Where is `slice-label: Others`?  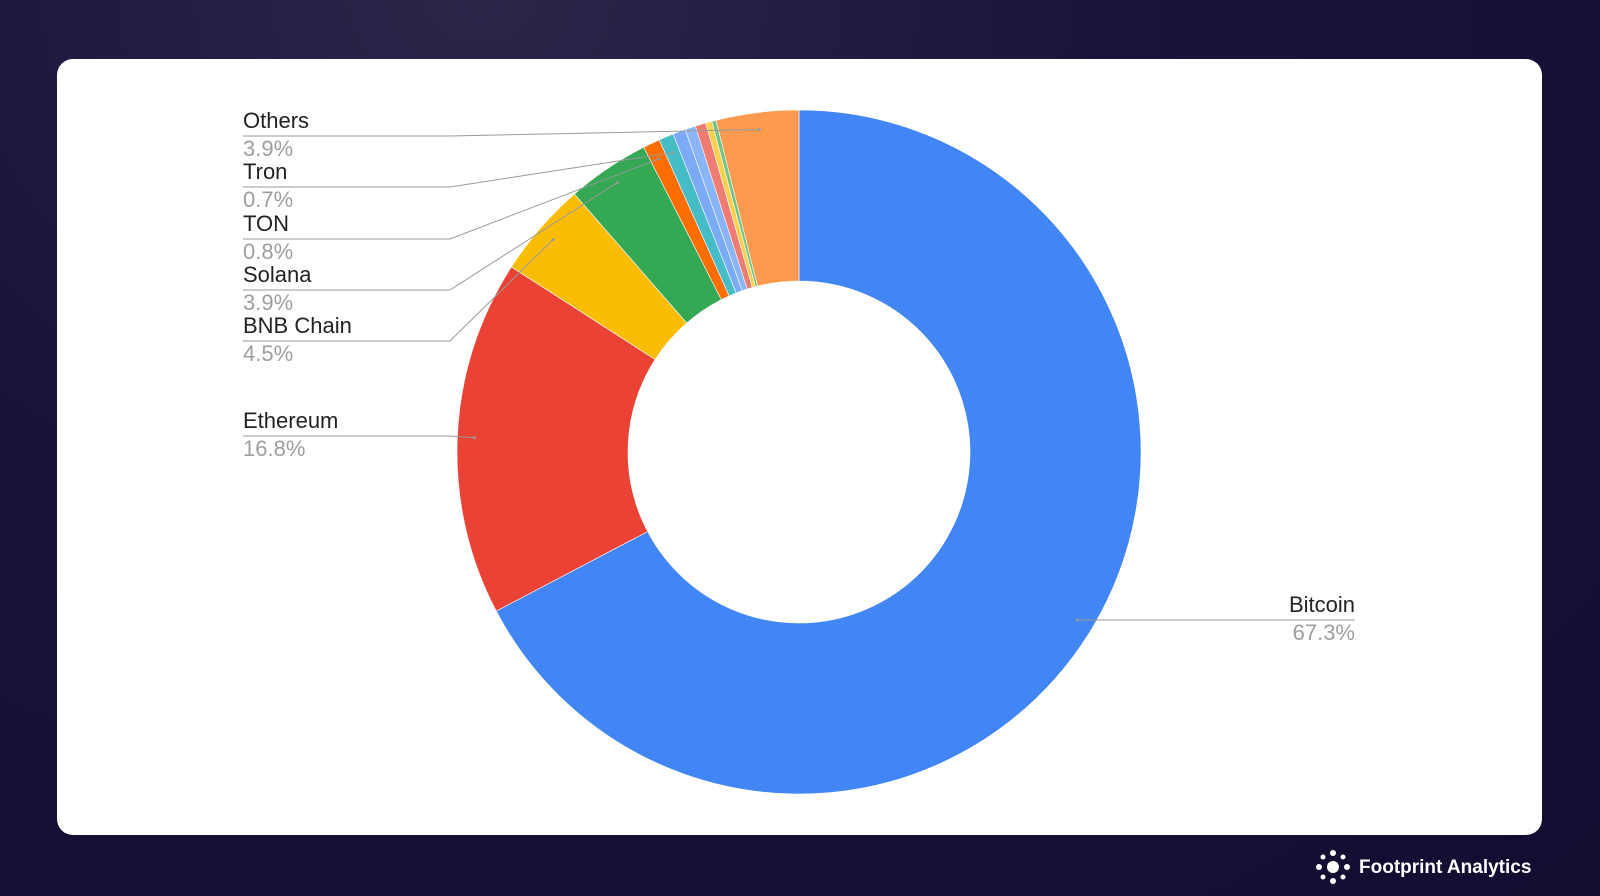 slice-label: Others is located at coordinates (276, 120).